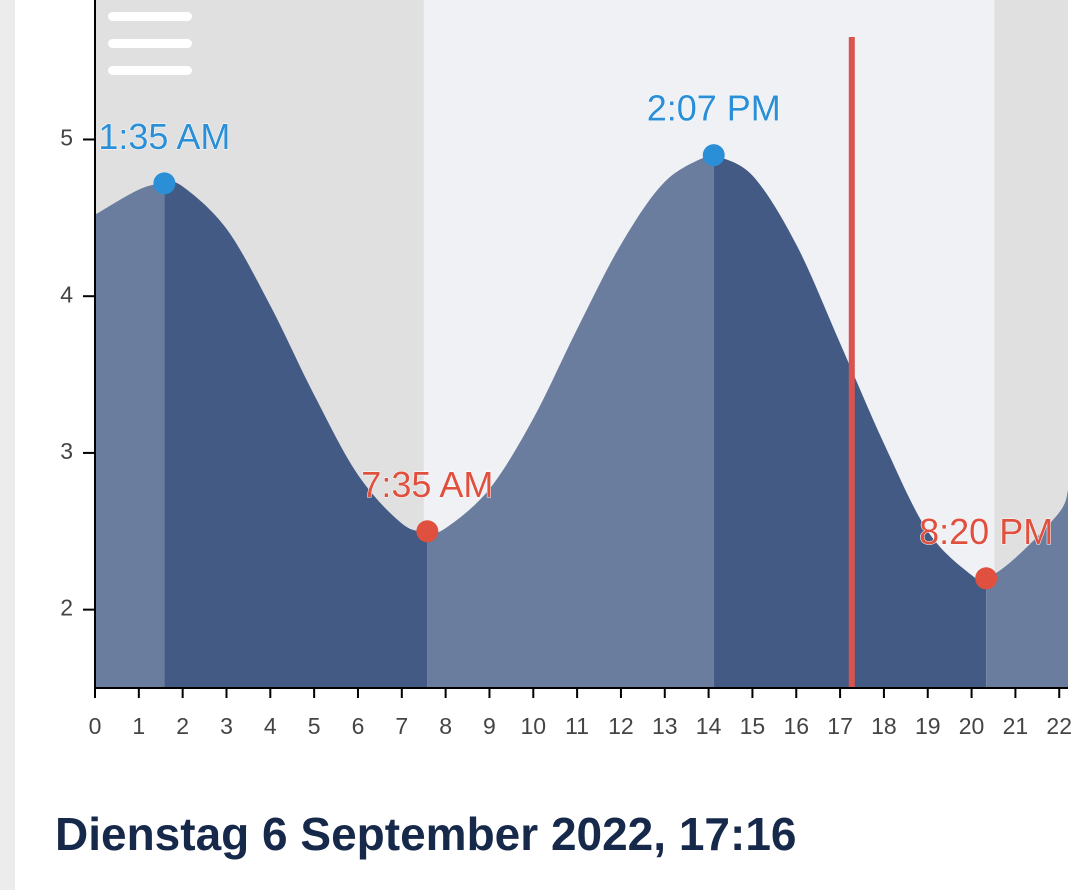 The width and height of the screenshot is (1080, 890). I want to click on x-tick-label: 17, so click(840, 726).